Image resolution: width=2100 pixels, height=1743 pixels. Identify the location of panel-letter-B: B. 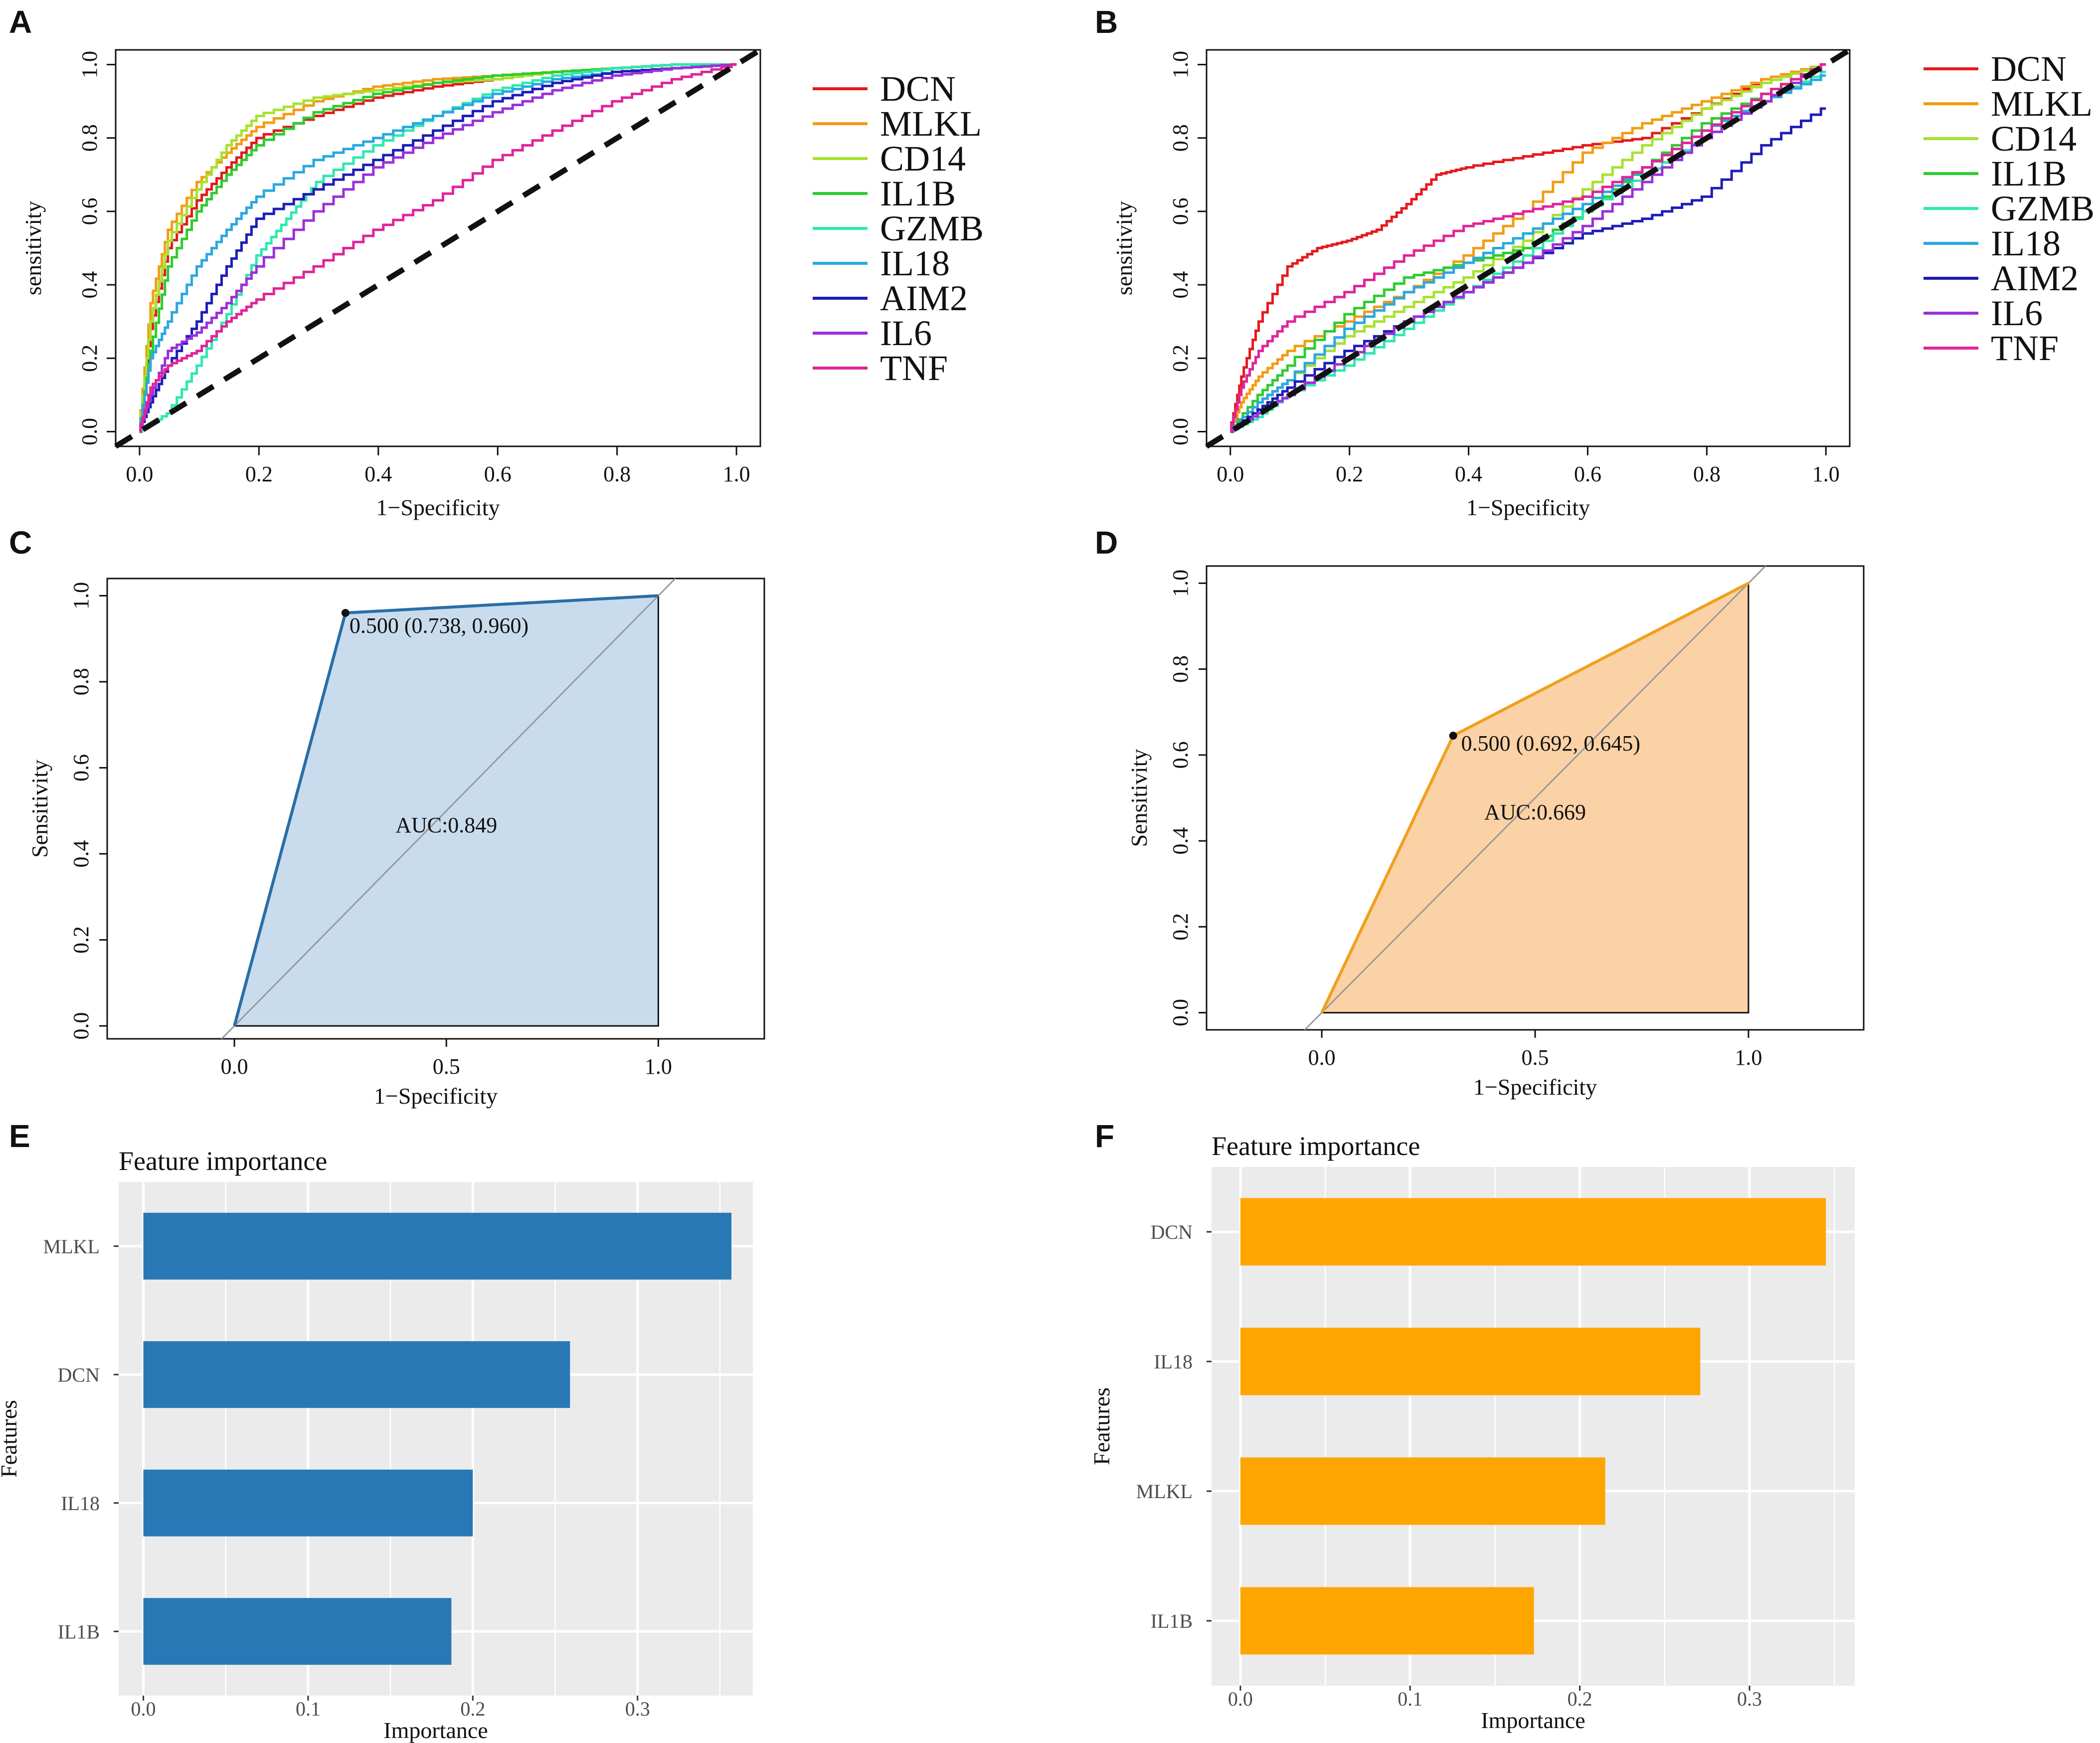
(1106, 22).